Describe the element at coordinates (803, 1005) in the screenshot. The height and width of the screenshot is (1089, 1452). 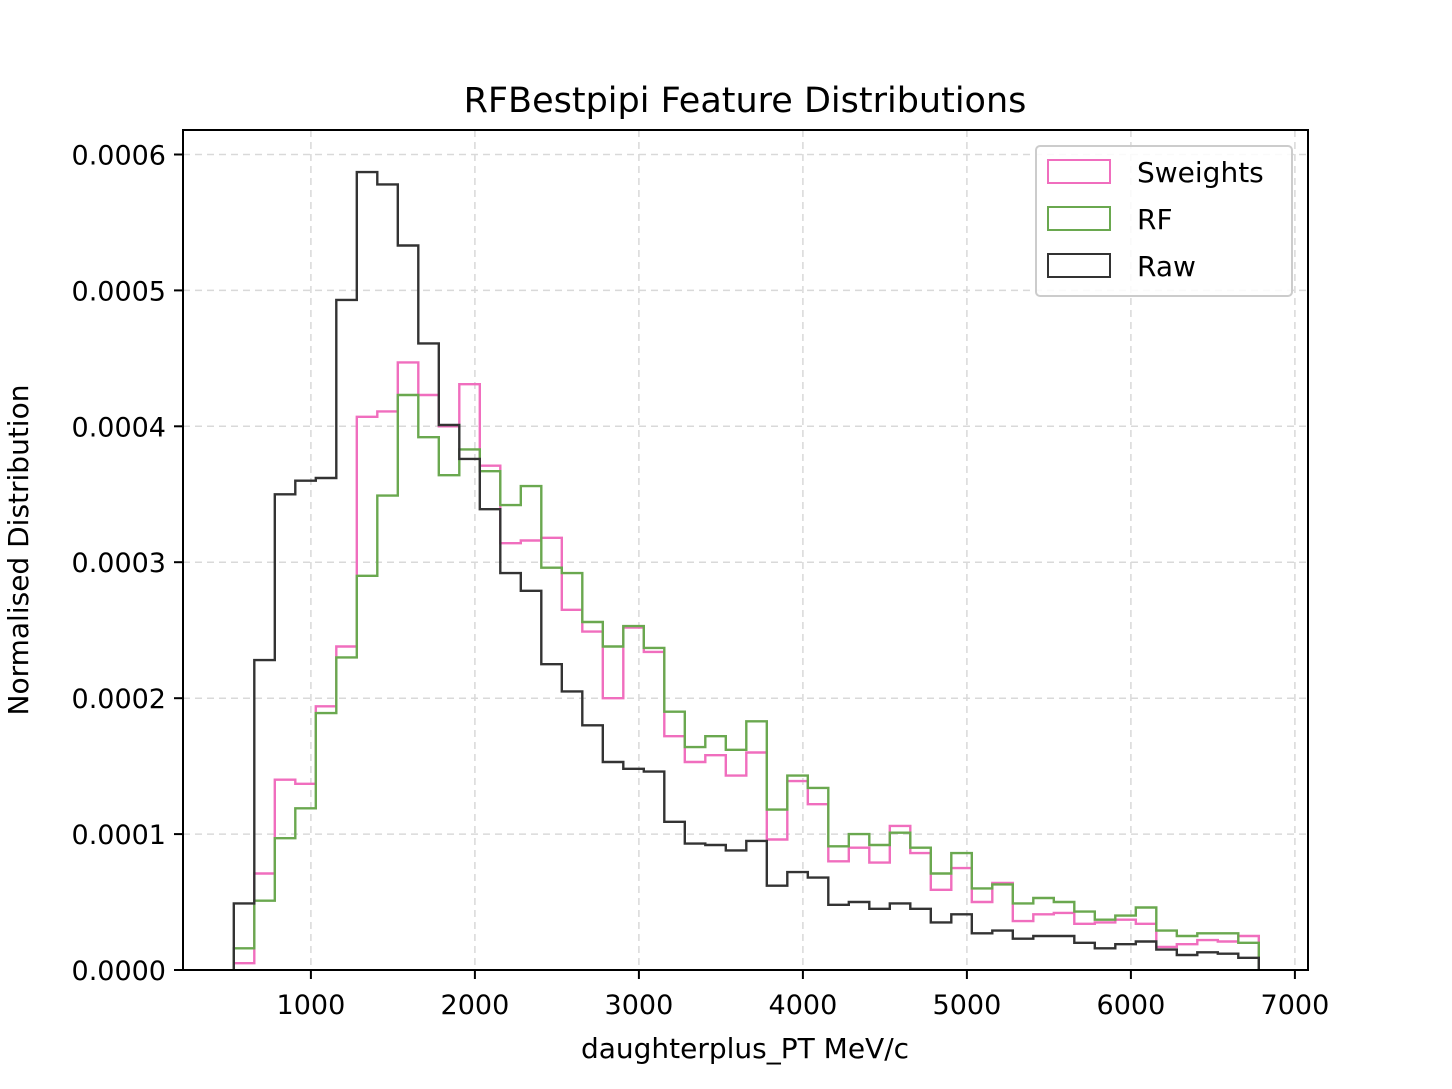
I see `x-tick-label: 4000` at that location.